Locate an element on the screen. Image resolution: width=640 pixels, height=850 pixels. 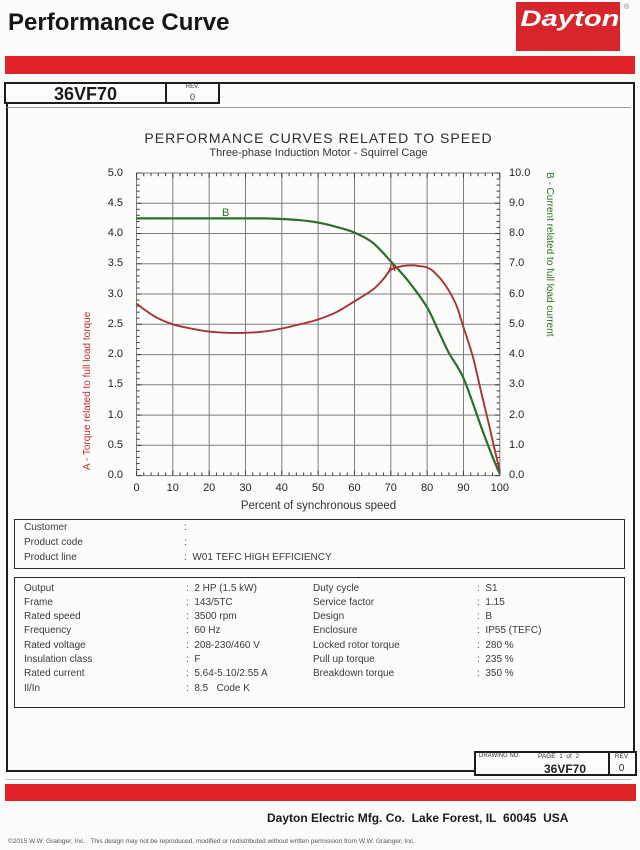
svg-text: B is located at coordinates (225, 213).